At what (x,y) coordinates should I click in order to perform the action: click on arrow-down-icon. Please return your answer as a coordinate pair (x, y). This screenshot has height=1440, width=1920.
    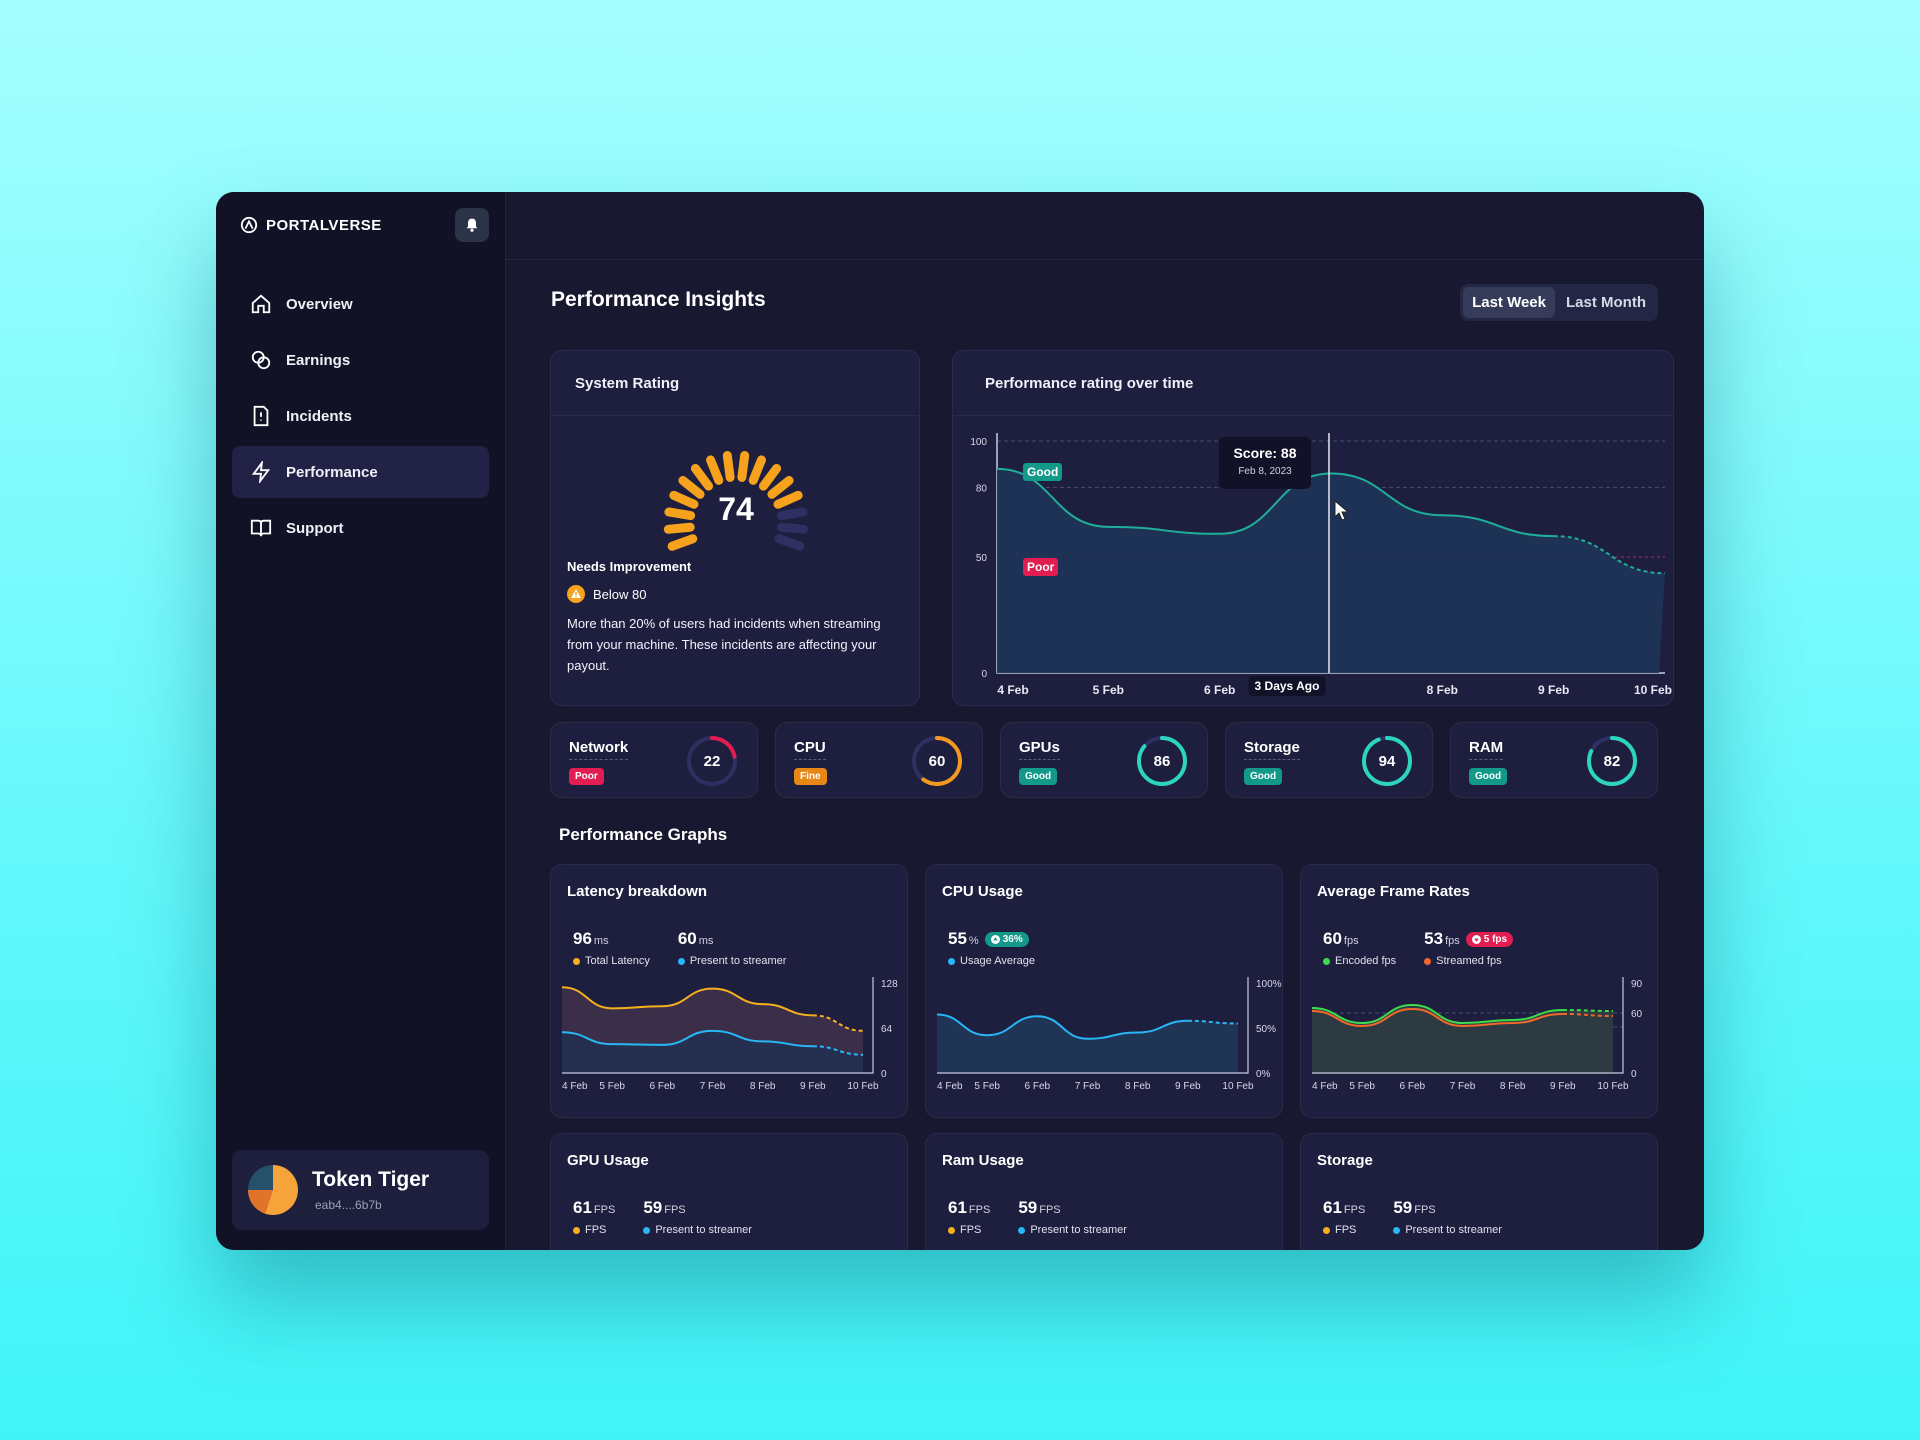
    Looking at the image, I should click on (1476, 940).